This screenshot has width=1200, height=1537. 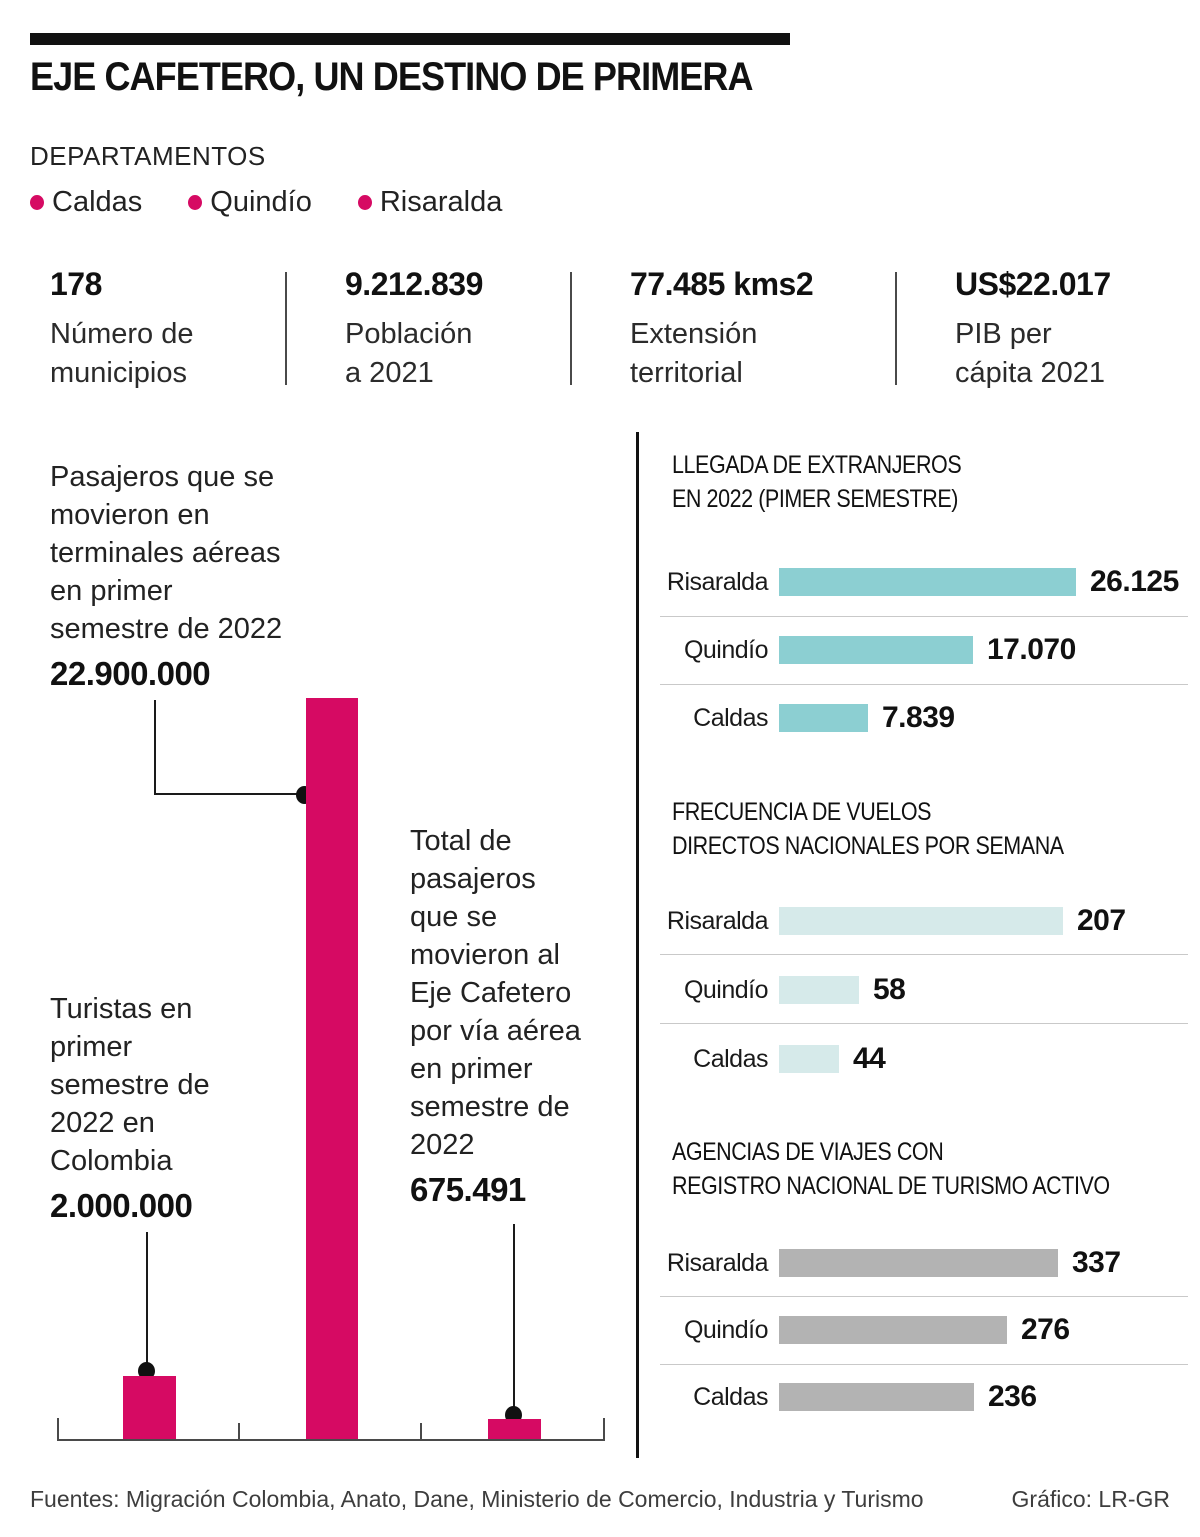 I want to click on annotation-line: Total de, so click(x=461, y=841).